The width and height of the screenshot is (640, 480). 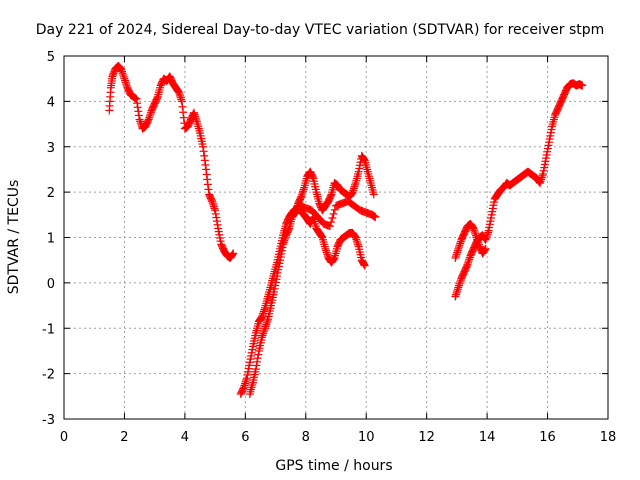 What do you see at coordinates (48, 329) in the screenshot?
I see `y-tick-label: -1` at bounding box center [48, 329].